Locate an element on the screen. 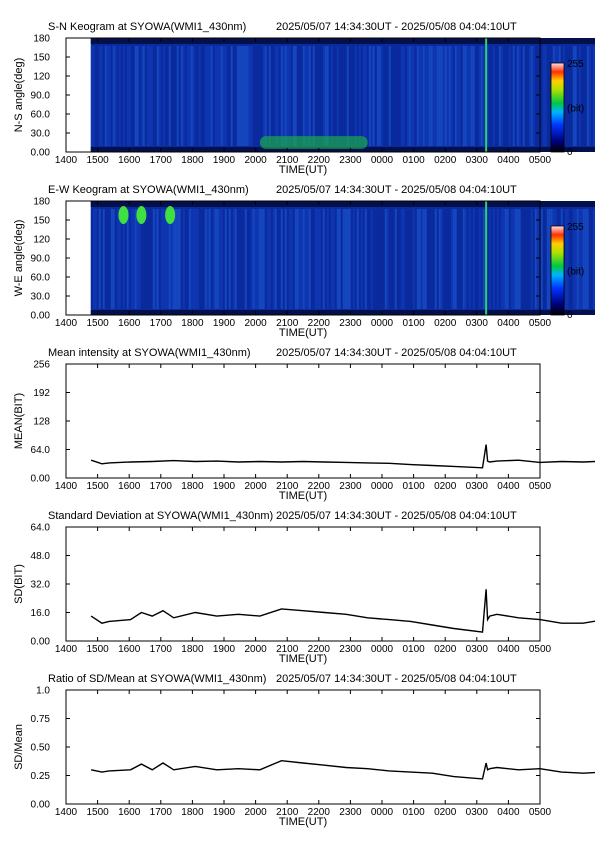 This screenshot has height=842, width=595. plot-frame is located at coordinates (303, 747).